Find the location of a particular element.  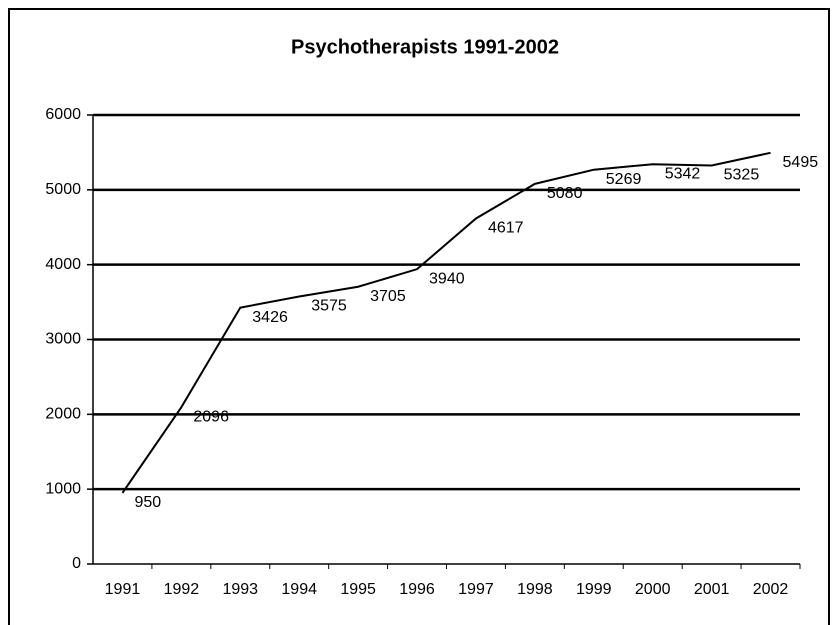

data-label: 5495 is located at coordinates (801, 162).